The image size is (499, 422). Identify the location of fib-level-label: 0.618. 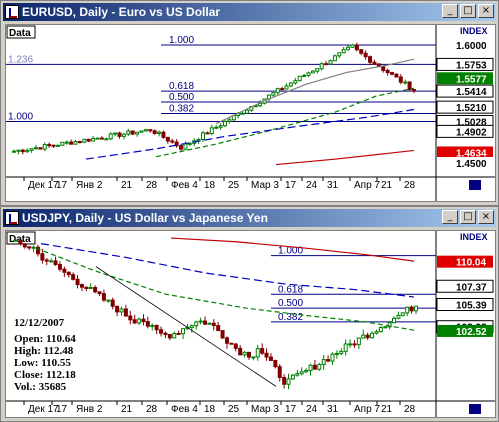
(290, 289).